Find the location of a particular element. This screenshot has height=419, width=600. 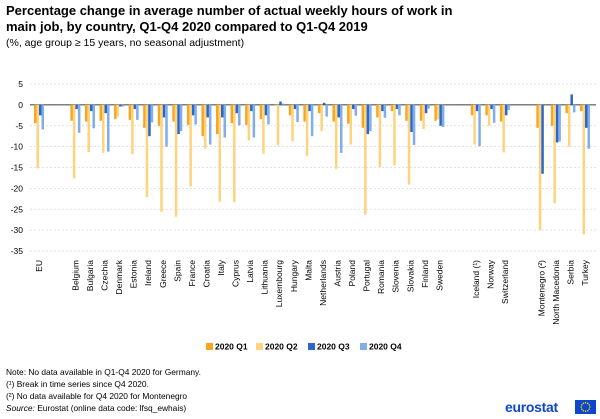

category-label: Austria is located at coordinates (337, 273).